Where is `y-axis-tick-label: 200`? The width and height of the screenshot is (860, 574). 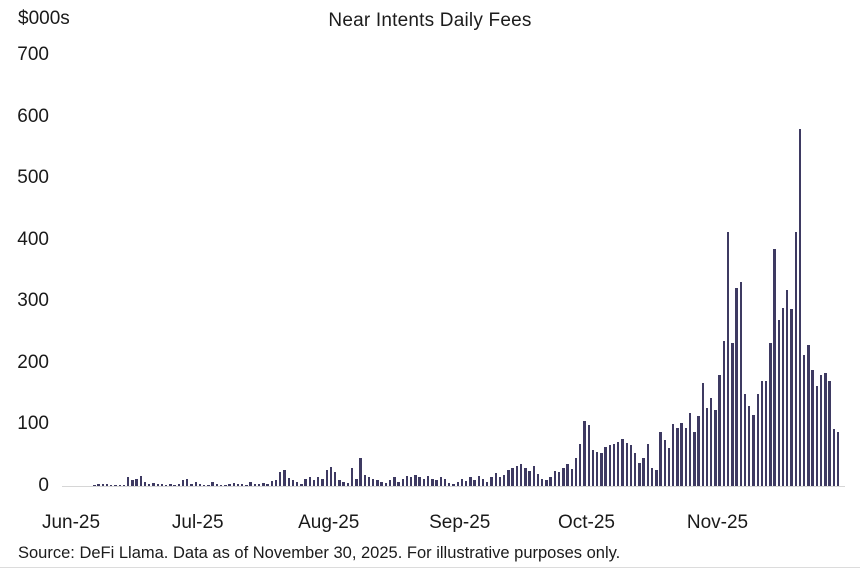 y-axis-tick-label: 200 is located at coordinates (33, 362).